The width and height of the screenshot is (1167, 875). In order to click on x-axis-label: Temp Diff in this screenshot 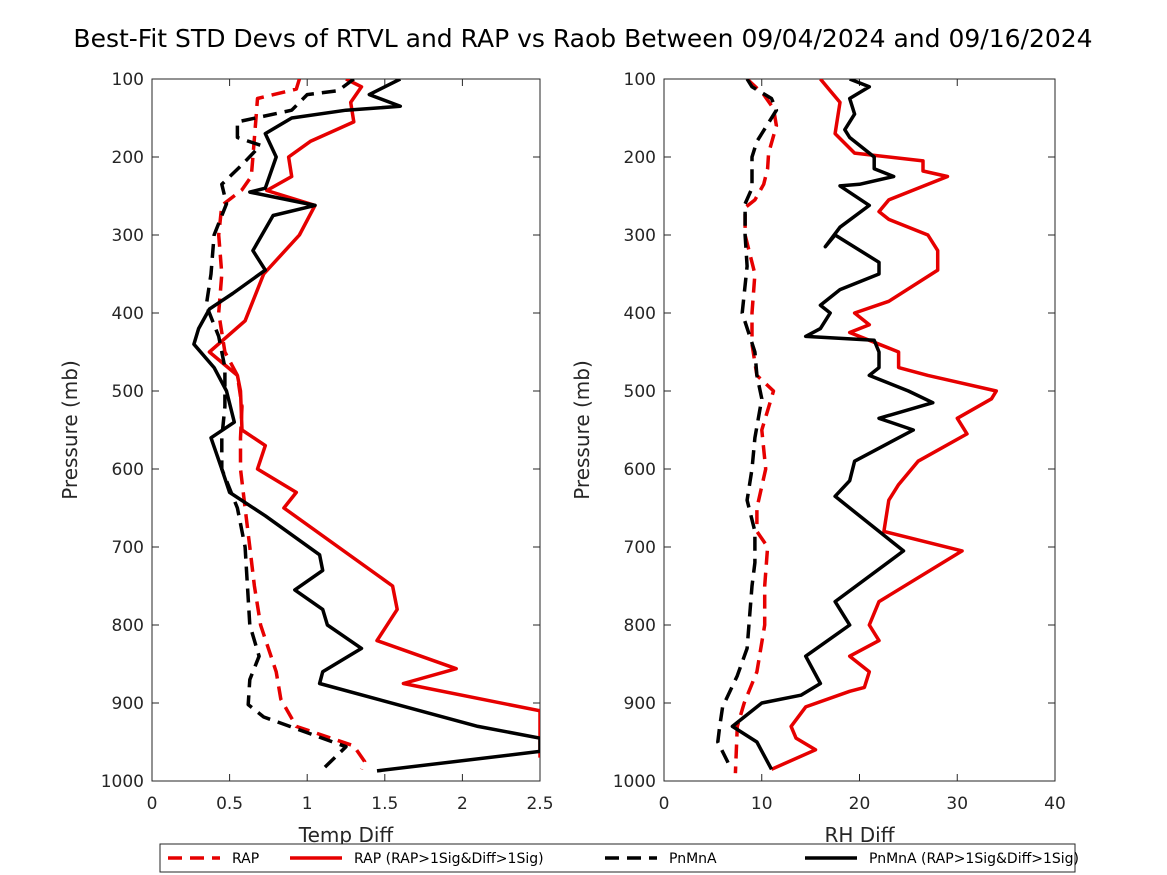, I will do `click(346, 835)`.